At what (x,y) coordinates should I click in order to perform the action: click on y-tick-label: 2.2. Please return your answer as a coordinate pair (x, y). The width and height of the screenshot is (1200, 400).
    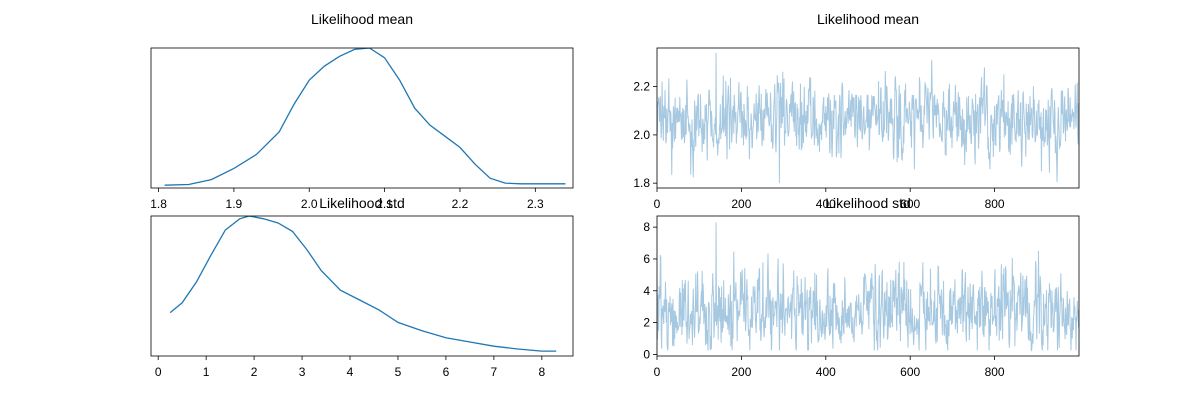
    Looking at the image, I should click on (641, 87).